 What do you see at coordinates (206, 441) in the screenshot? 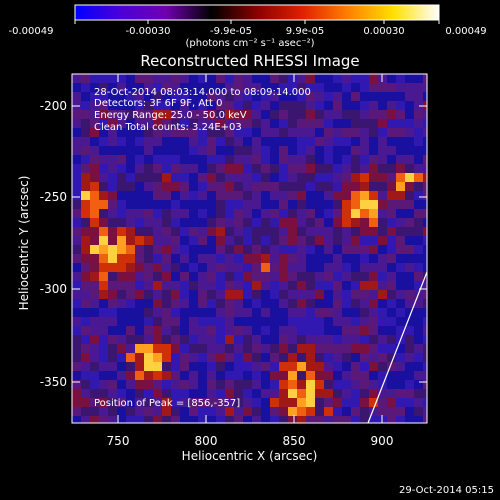
I see `x-tick-label: 800` at bounding box center [206, 441].